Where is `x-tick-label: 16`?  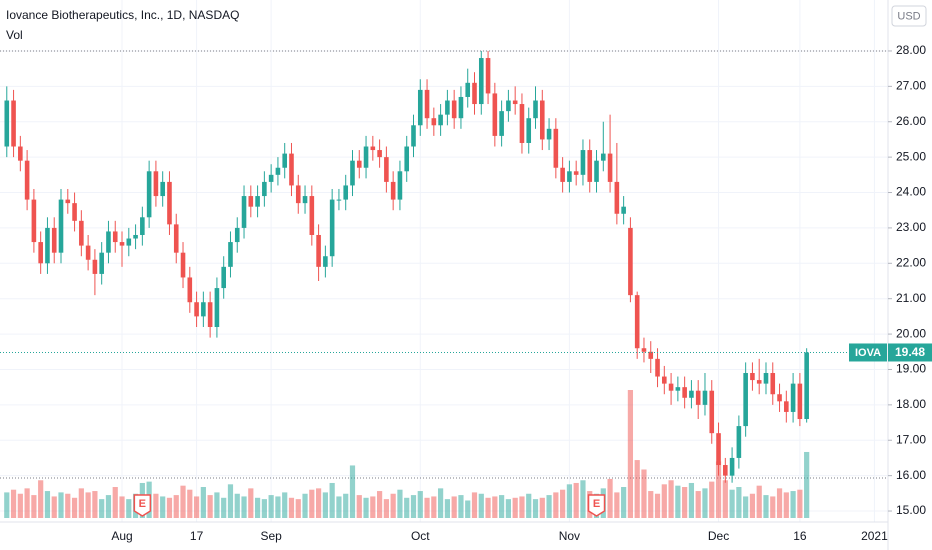 x-tick-label: 16 is located at coordinates (800, 536).